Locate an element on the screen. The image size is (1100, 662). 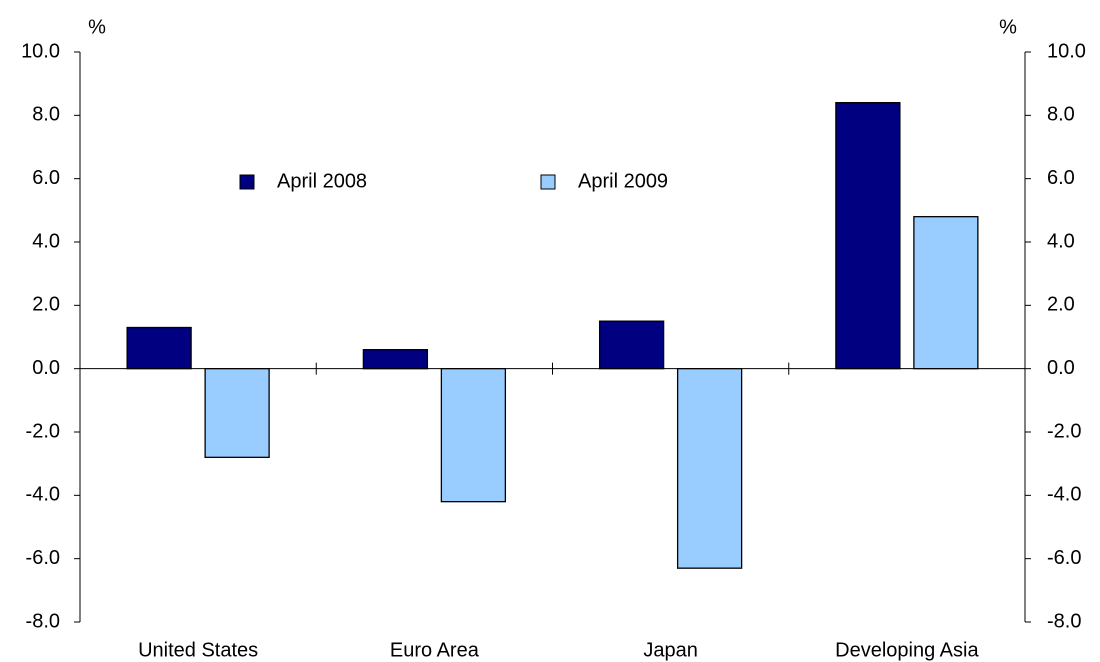
y2-tick-label: 4.0 is located at coordinates (1061, 241).